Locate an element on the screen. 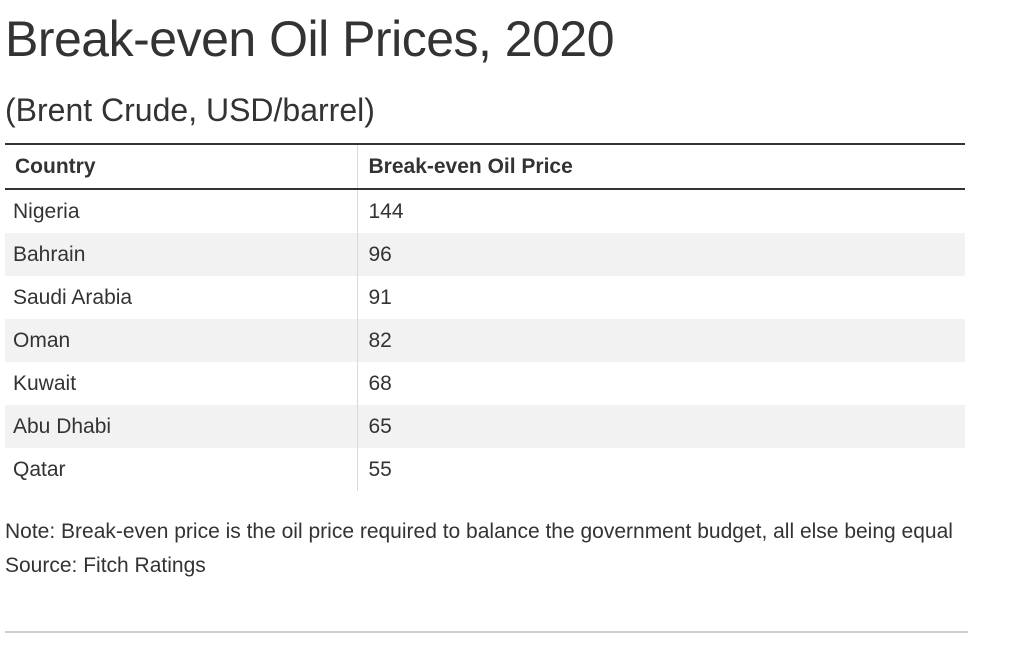  bottom-divider is located at coordinates (486, 632).